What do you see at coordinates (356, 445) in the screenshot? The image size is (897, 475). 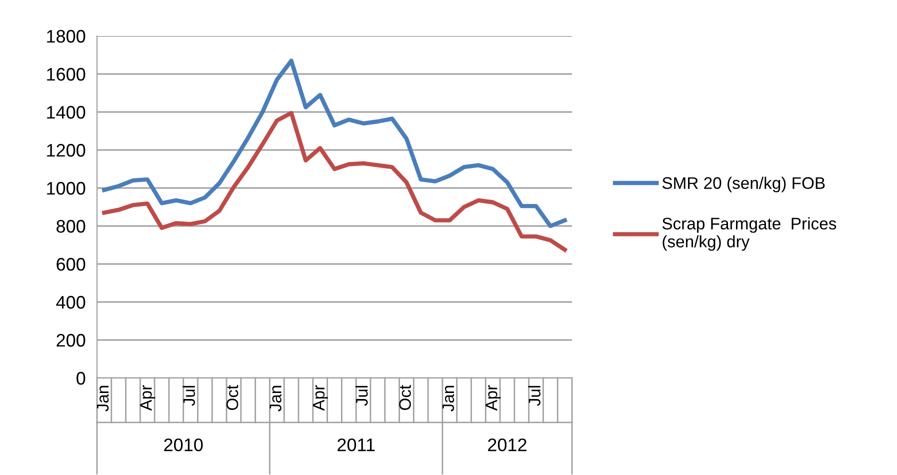 I see `text: 2011` at bounding box center [356, 445].